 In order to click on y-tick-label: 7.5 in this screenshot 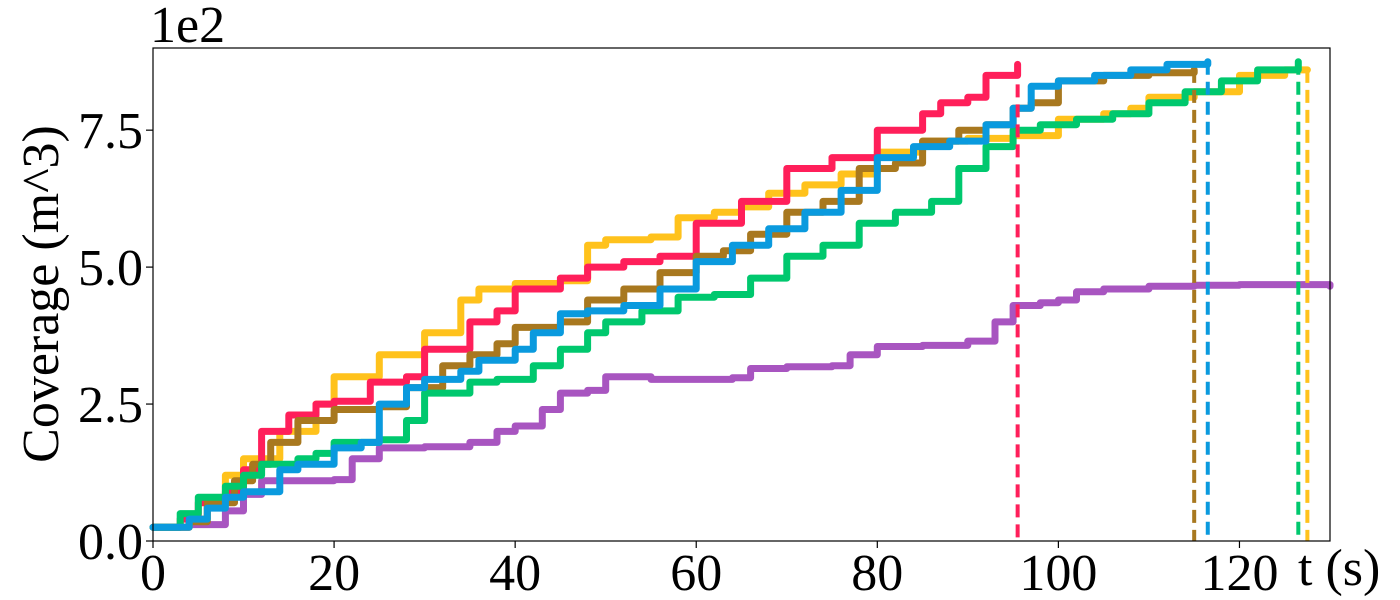, I will do `click(110, 131)`.